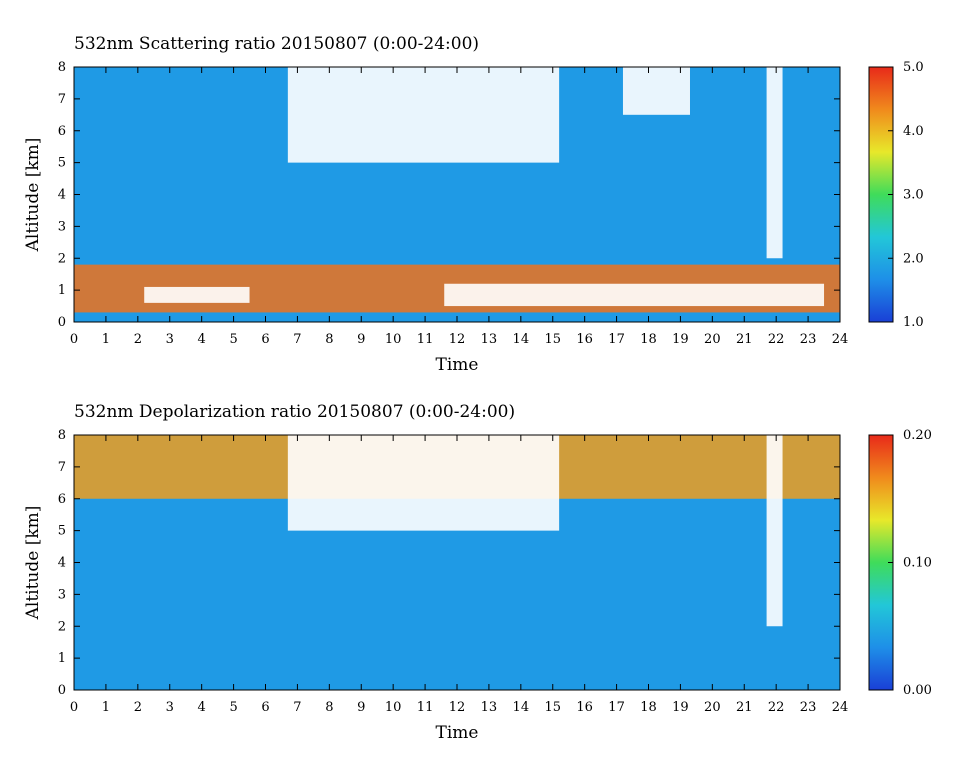 This screenshot has height=770, width=960. Describe the element at coordinates (913, 67) in the screenshot. I see `colorbar-tick-label: 5.0` at that location.